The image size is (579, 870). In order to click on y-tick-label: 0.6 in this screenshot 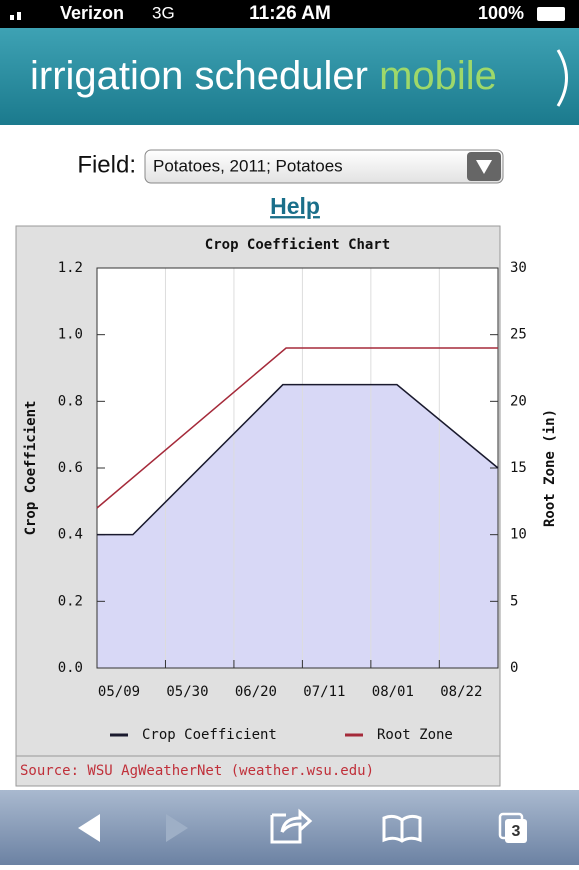, I will do `click(70, 468)`.